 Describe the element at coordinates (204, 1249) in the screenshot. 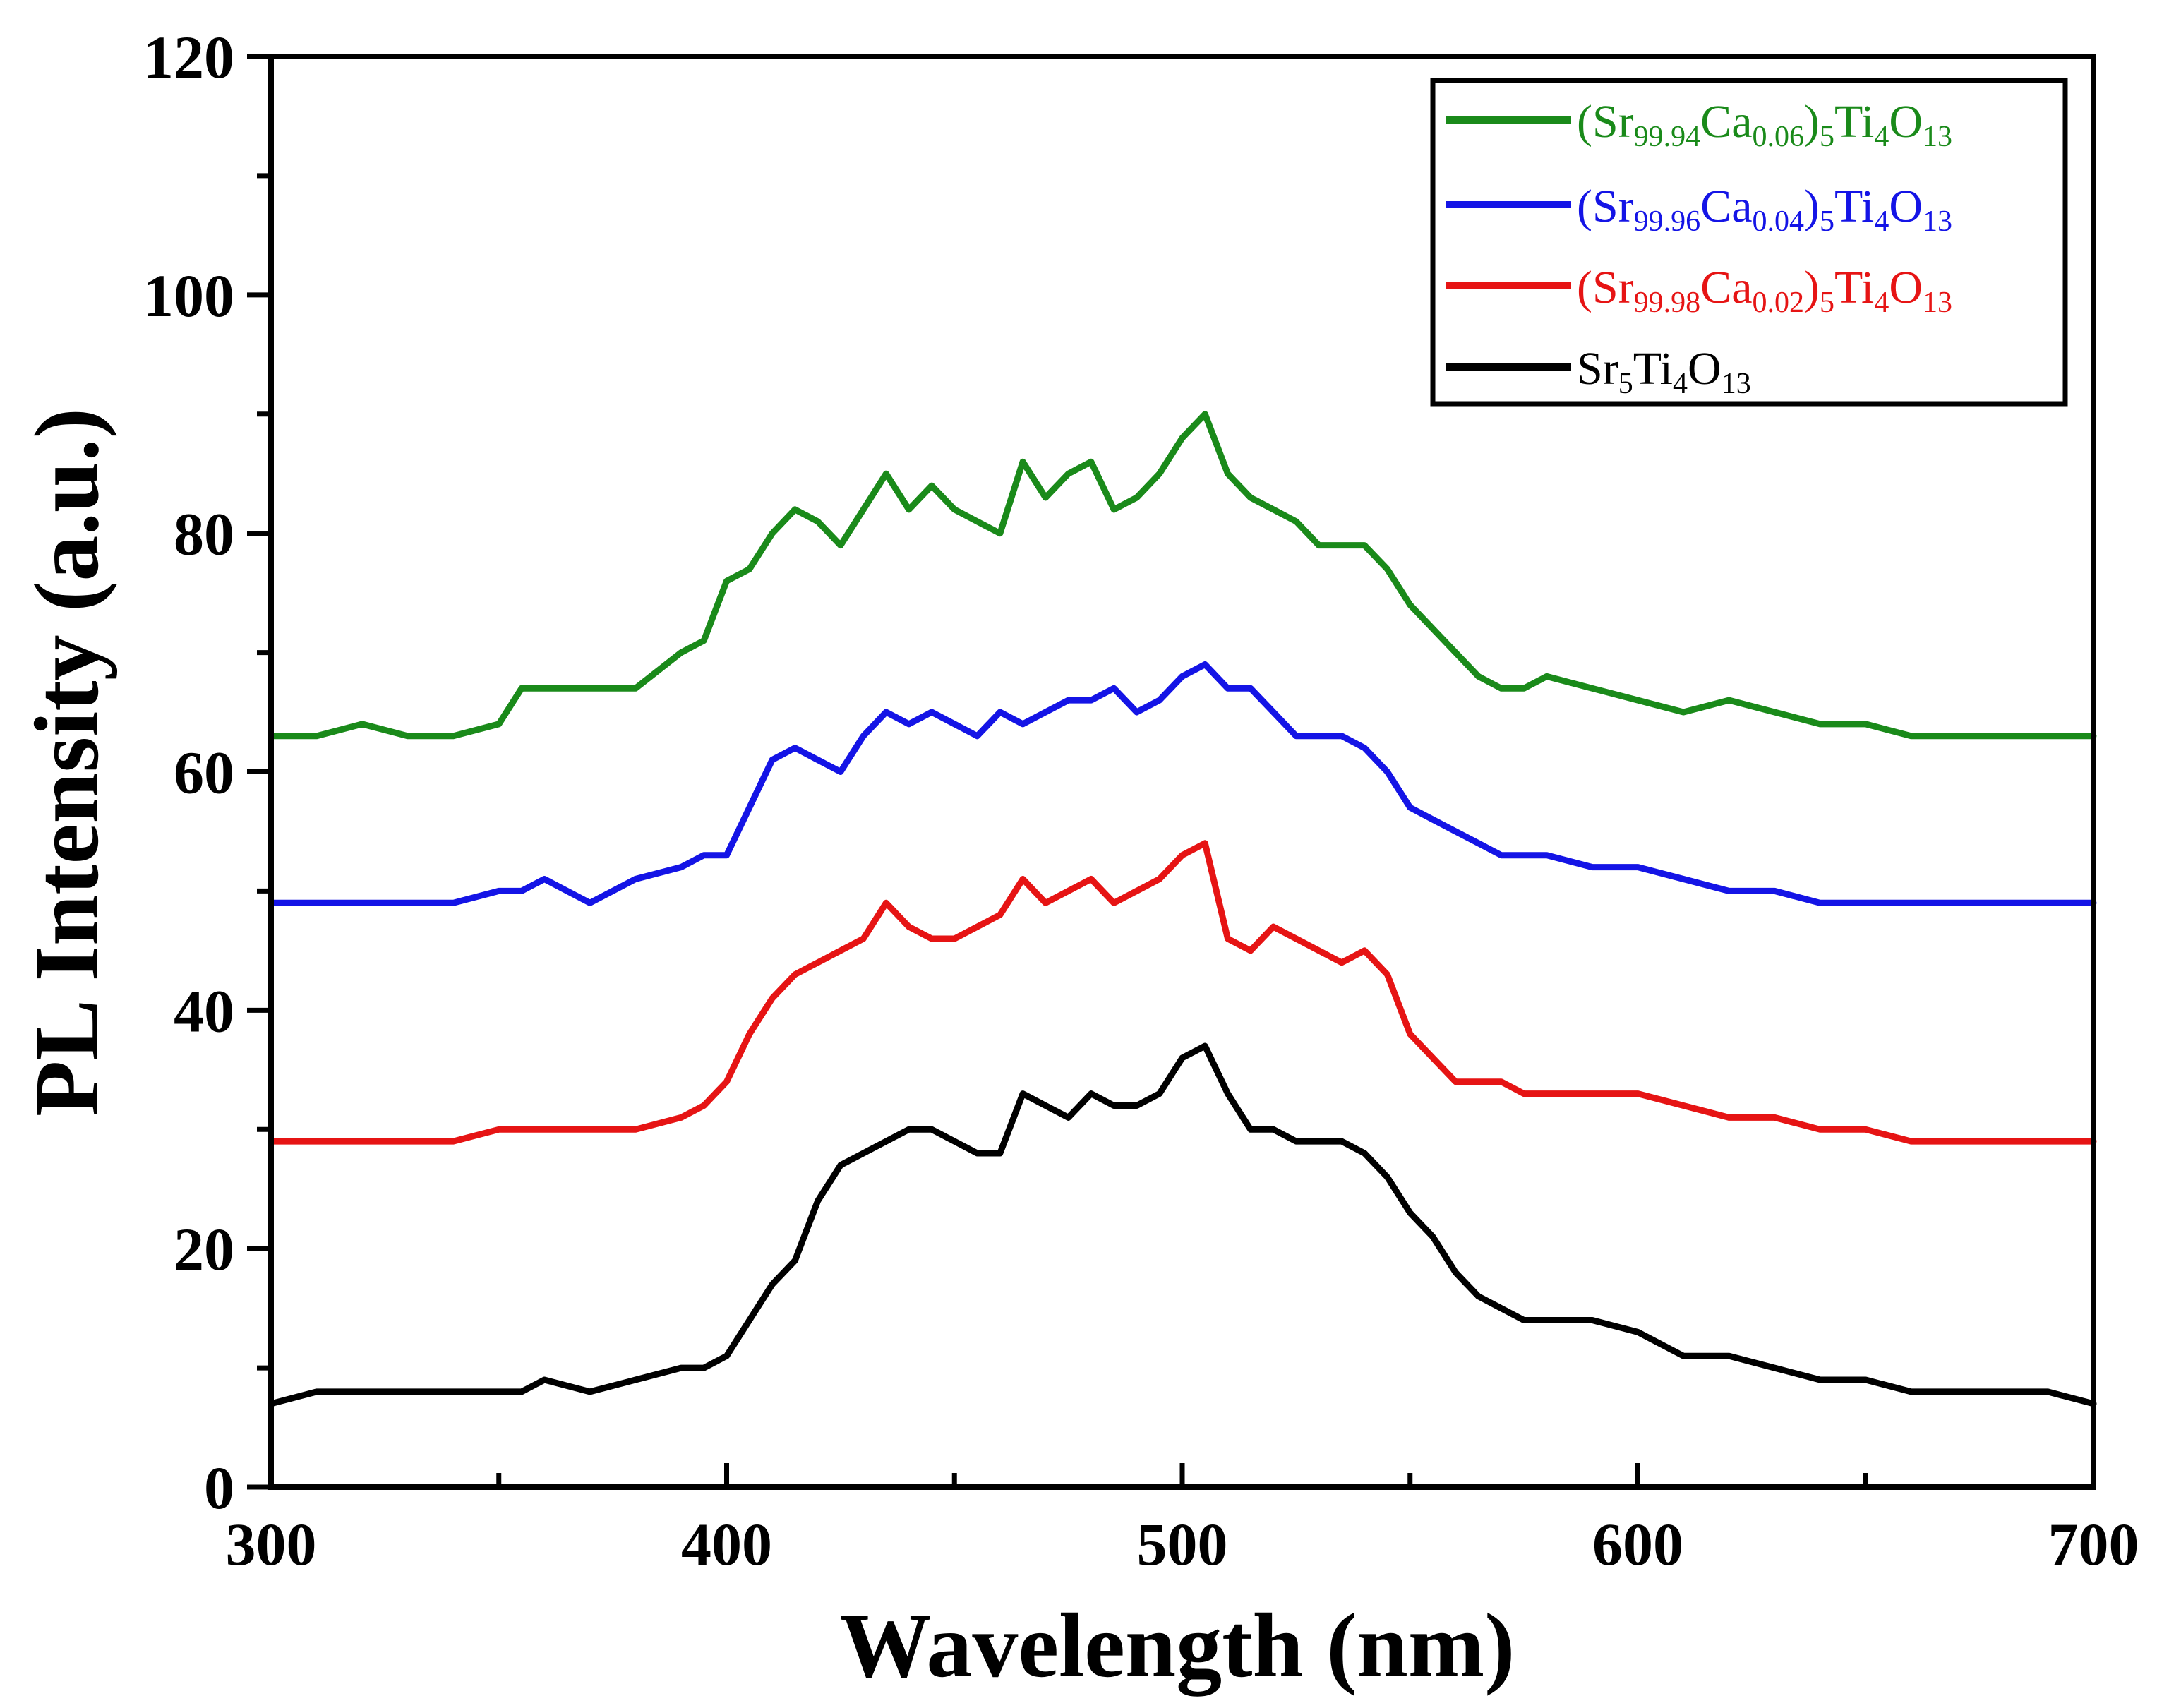

I see `y-tick-label: 20` at that location.